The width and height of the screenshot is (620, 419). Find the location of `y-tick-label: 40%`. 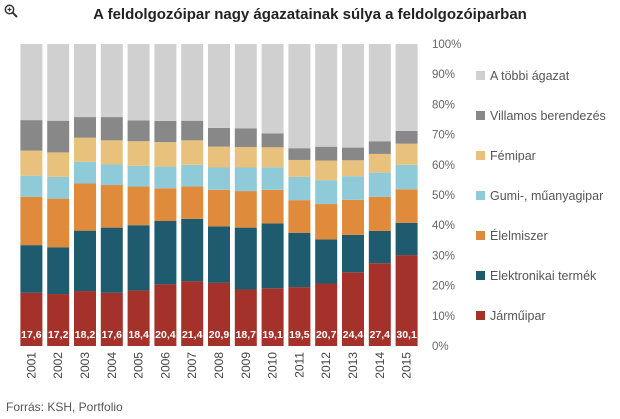

y-tick-label: 40% is located at coordinates (443, 226).